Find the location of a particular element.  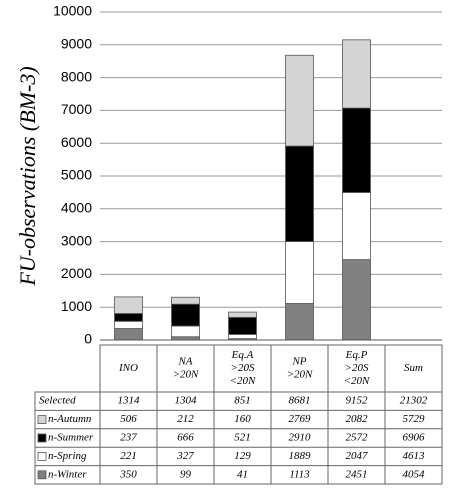

y-tick-label: 9000 is located at coordinates (76, 44).